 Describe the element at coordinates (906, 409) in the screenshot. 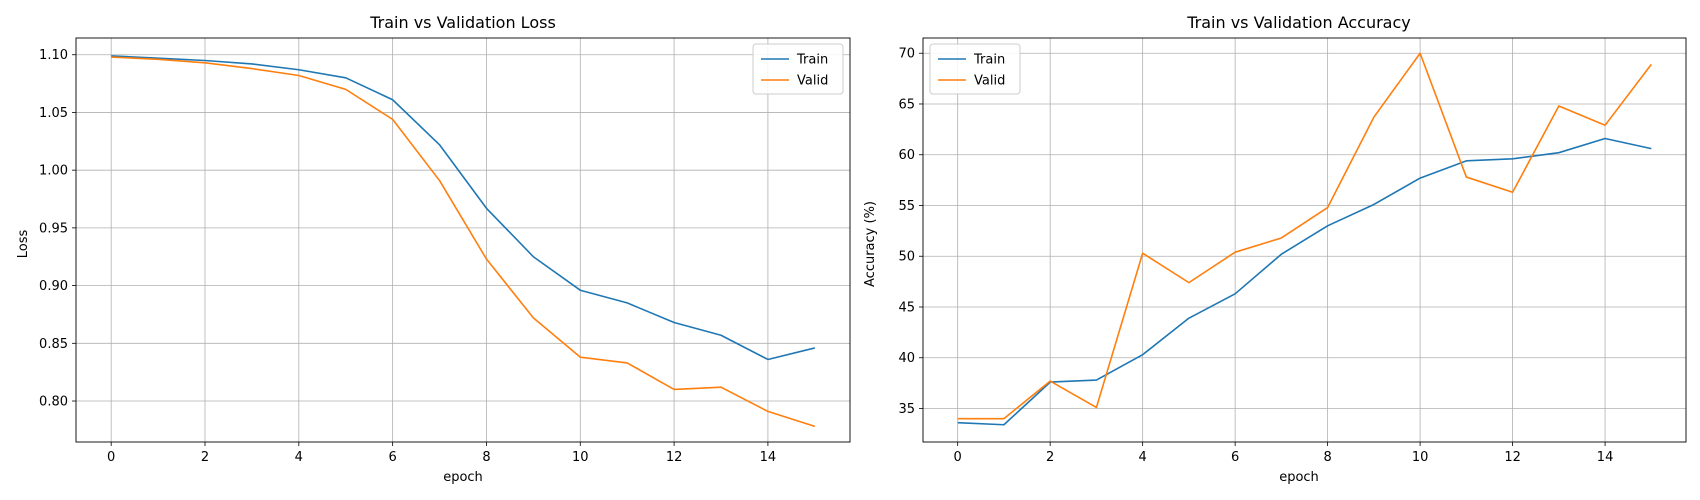

I see `y-tick-label: 35` at that location.